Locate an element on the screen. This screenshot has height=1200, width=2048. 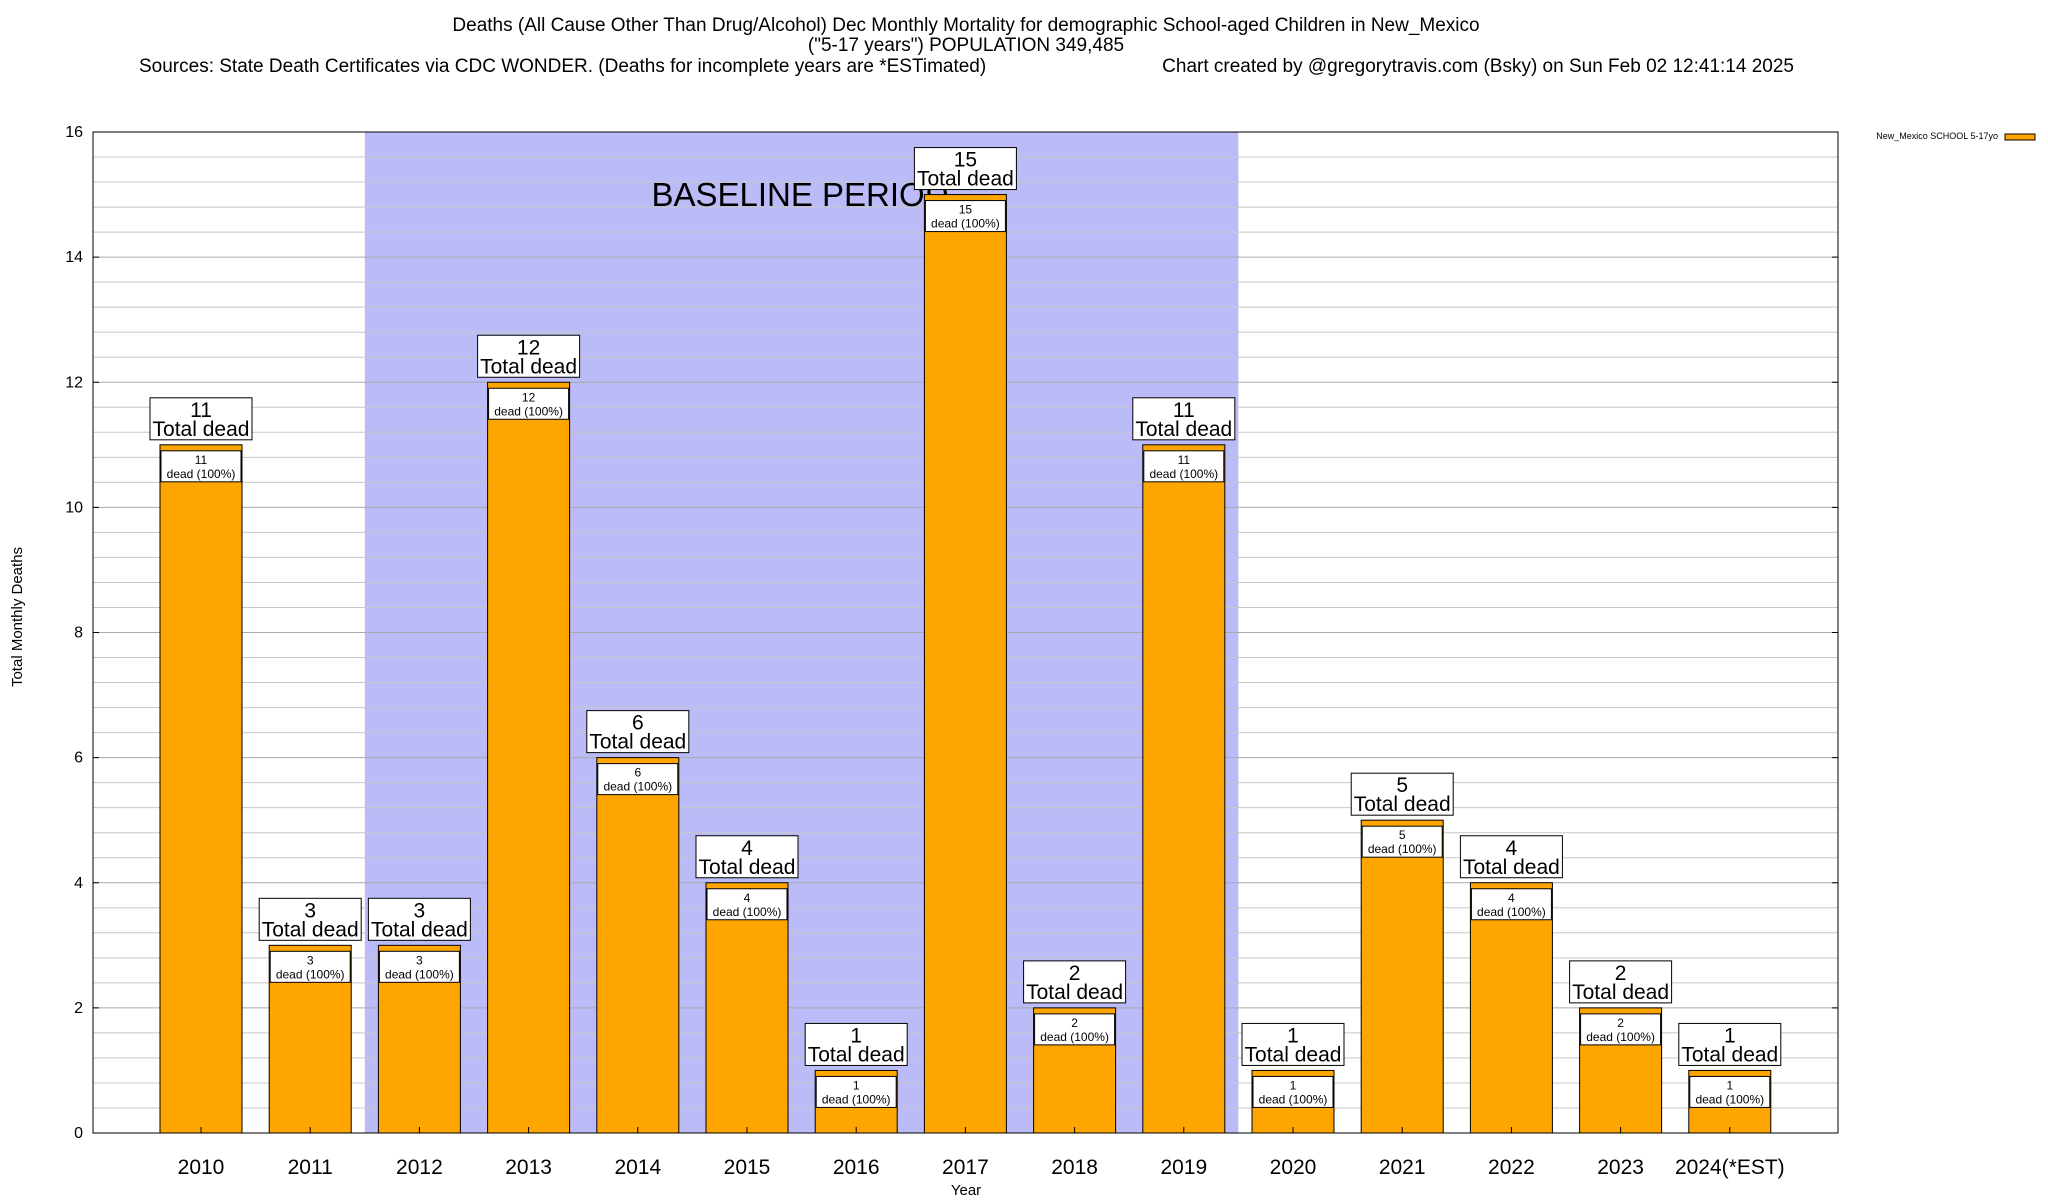
y-tick-label: 4 is located at coordinates (78, 883).